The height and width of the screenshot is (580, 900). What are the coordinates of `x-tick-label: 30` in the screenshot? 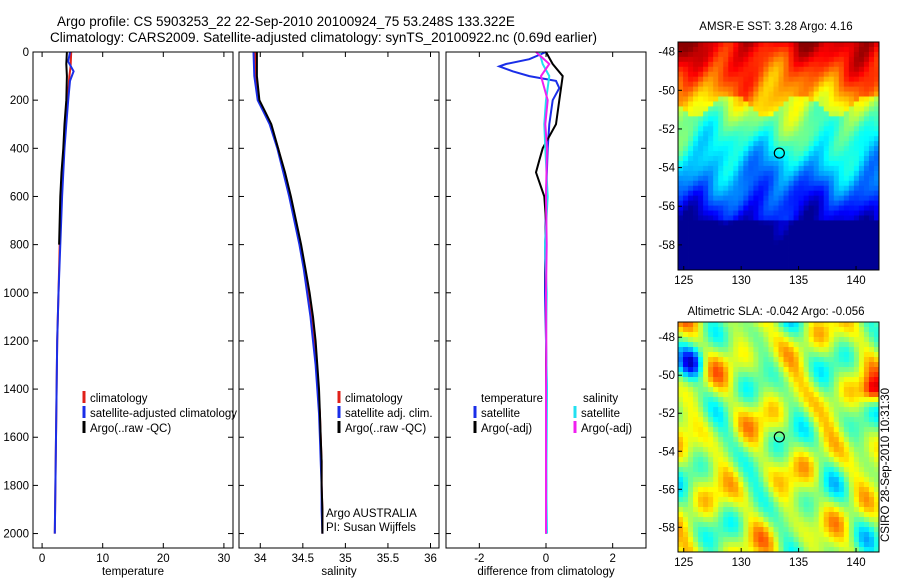 It's located at (224, 559).